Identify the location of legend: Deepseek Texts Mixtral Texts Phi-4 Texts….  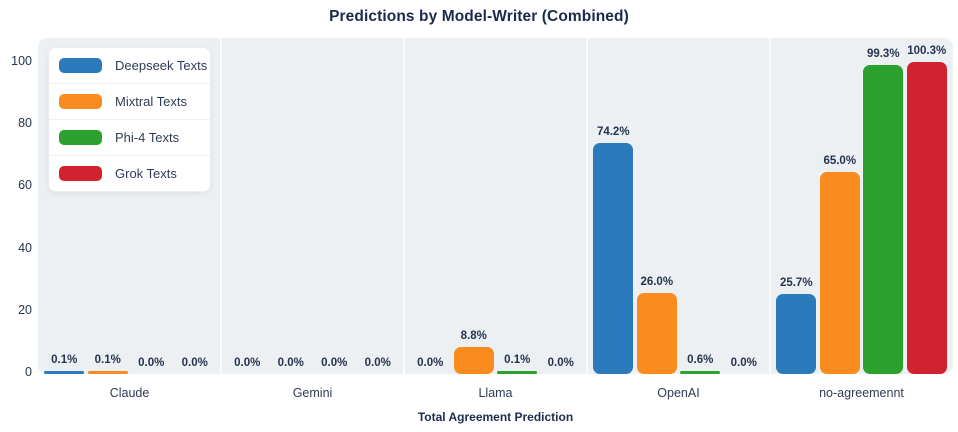
(129, 119).